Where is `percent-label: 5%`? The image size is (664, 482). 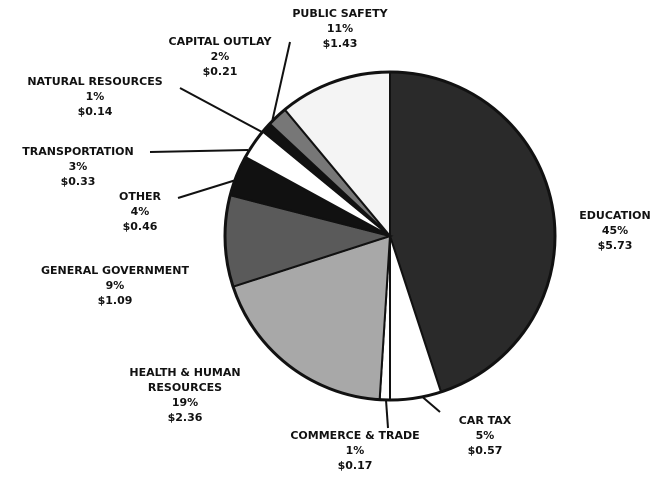 percent-label: 5% is located at coordinates (485, 435).